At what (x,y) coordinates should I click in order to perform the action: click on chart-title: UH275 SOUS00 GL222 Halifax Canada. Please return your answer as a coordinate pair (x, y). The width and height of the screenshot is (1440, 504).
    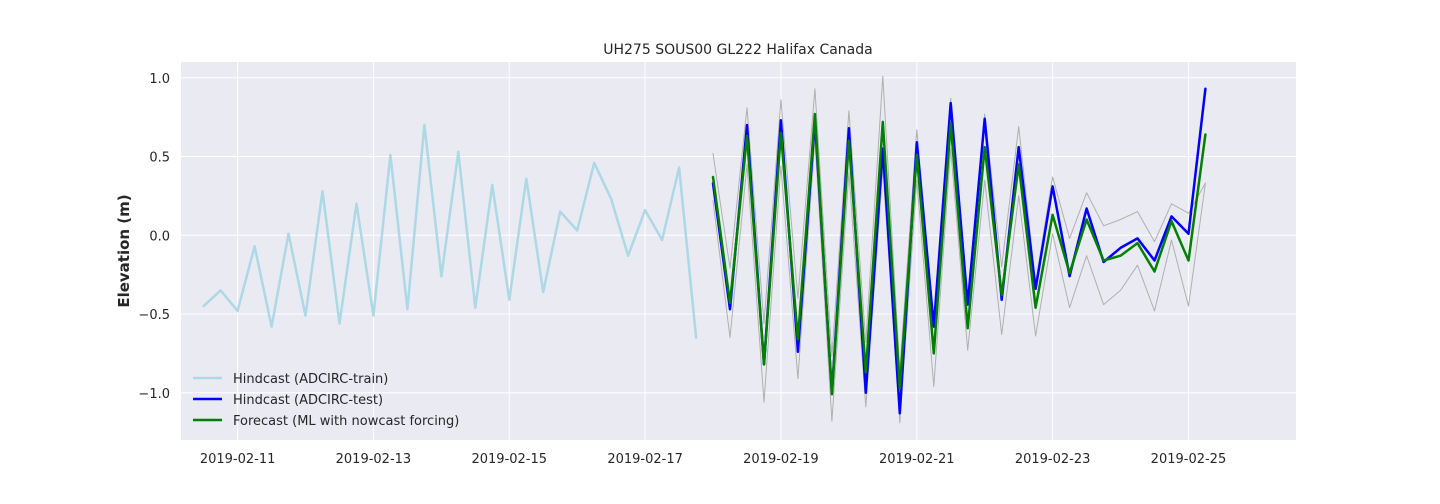
    Looking at the image, I should click on (737, 50).